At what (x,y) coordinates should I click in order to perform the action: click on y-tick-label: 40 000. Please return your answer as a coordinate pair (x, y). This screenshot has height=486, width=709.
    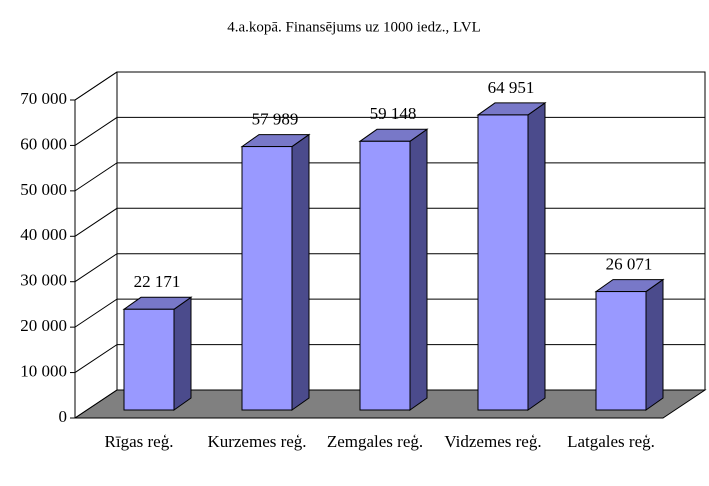
    Looking at the image, I should click on (43, 234).